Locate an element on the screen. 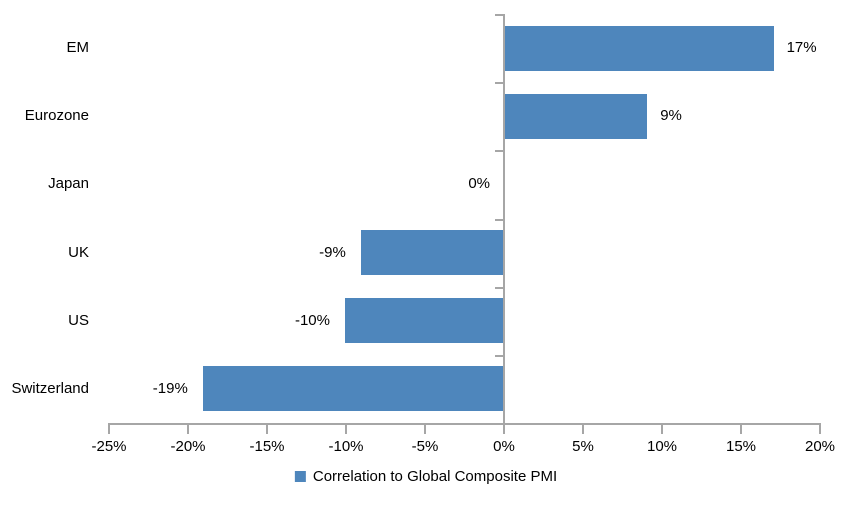  legend-swatch-icon is located at coordinates (300, 476).